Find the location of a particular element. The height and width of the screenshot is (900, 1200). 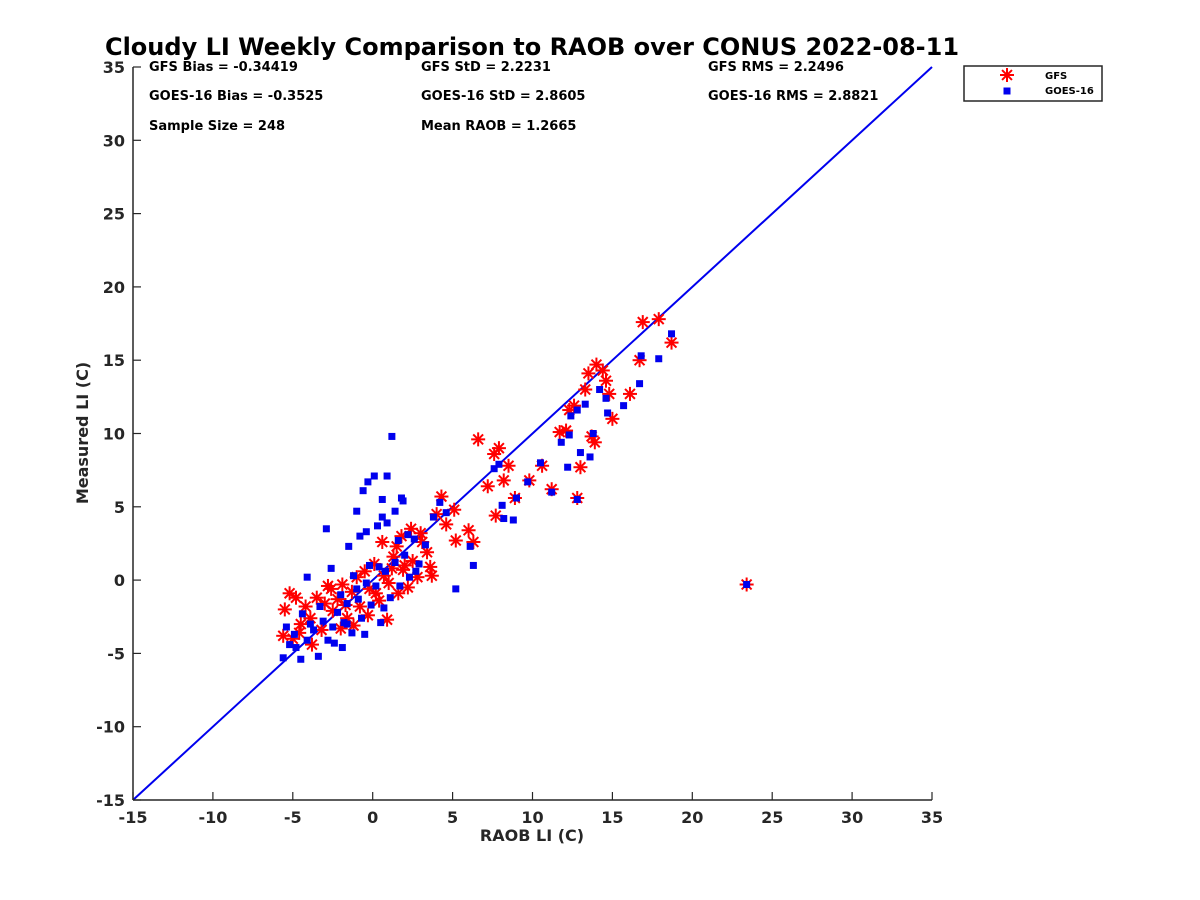

x-tick-label: 20 is located at coordinates (692, 817).